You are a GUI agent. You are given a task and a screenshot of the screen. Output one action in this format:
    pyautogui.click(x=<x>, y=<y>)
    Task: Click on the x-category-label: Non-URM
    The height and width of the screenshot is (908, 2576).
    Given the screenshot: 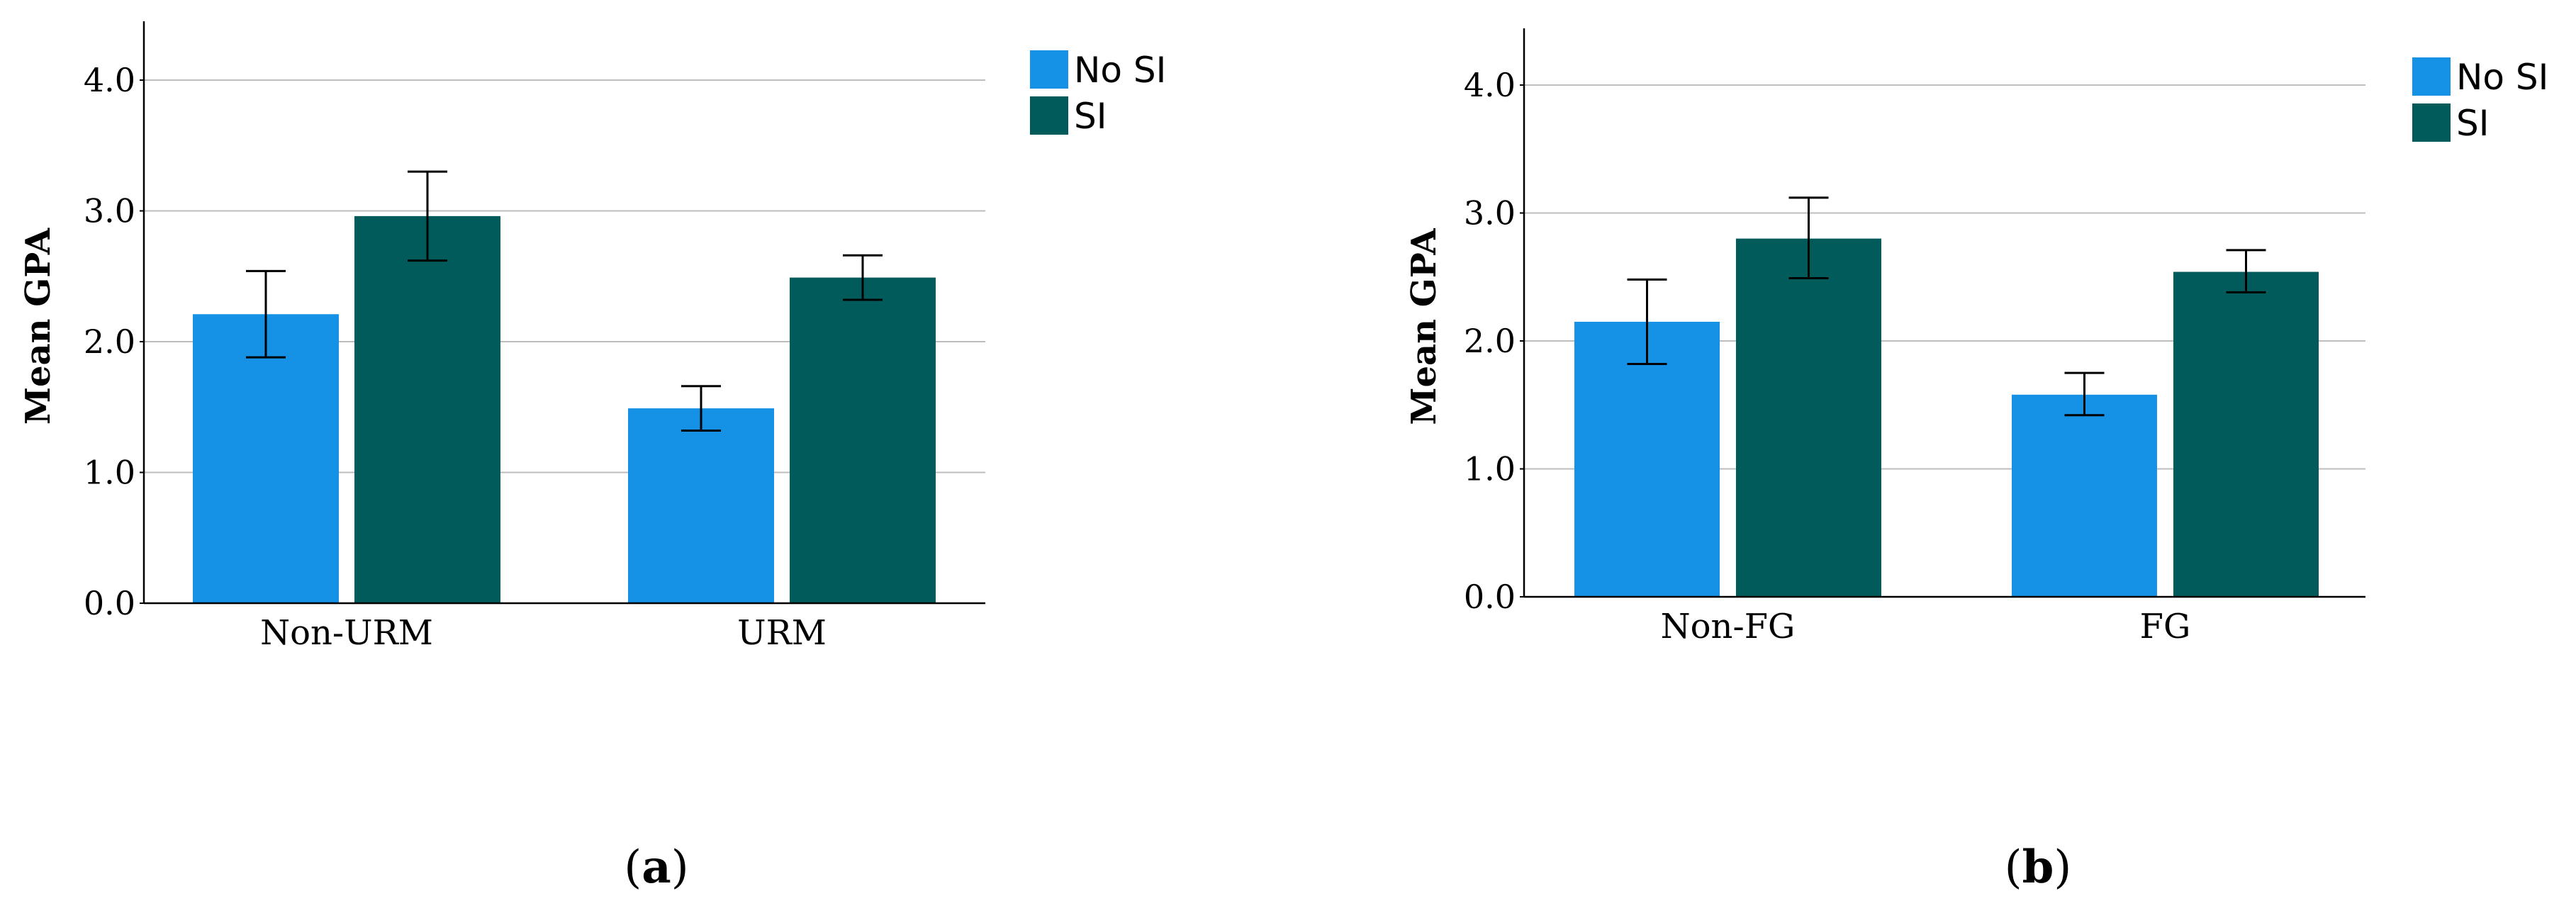 What is the action you would take?
    pyautogui.click(x=347, y=633)
    